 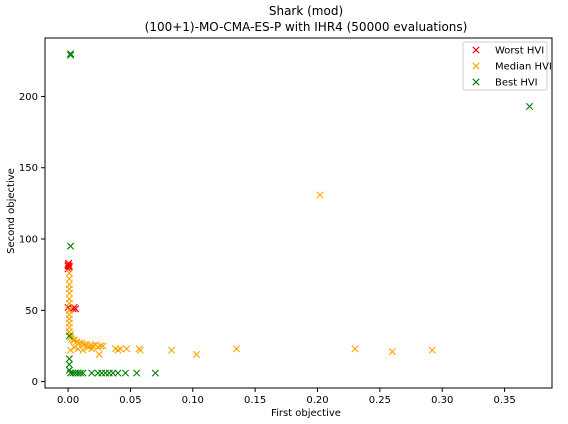 What do you see at coordinates (317, 400) in the screenshot?
I see `x-tick-label: 0.20` at bounding box center [317, 400].